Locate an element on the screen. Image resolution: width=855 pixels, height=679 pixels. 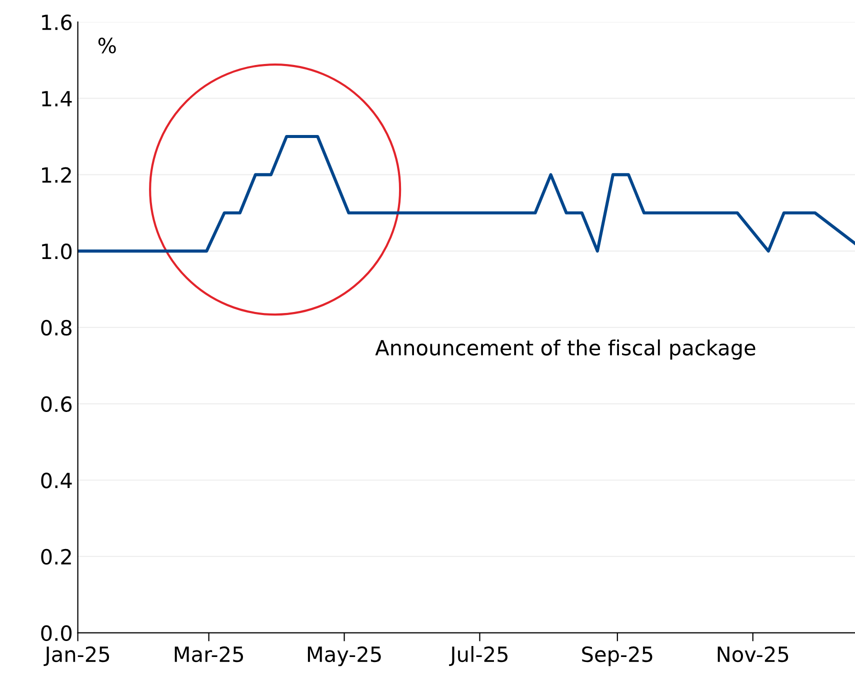
y-tick-label: 0.6 is located at coordinates (56, 404).